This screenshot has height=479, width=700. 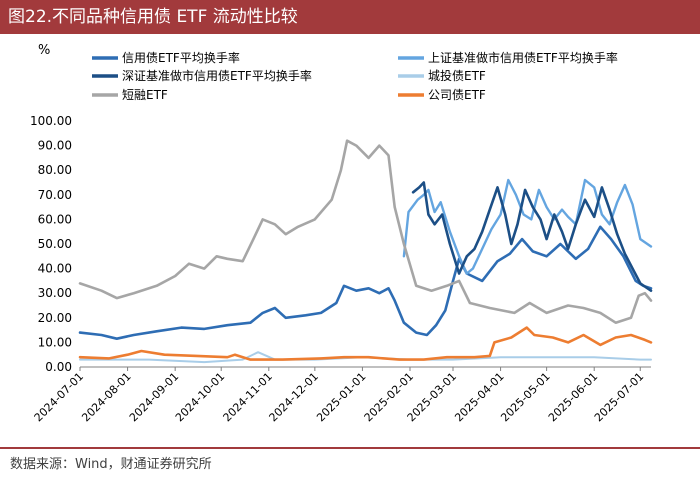 What do you see at coordinates (523, 57) in the screenshot?
I see `legend-label-2: 上证基准做市信用债ETF平均换手率` at bounding box center [523, 57].